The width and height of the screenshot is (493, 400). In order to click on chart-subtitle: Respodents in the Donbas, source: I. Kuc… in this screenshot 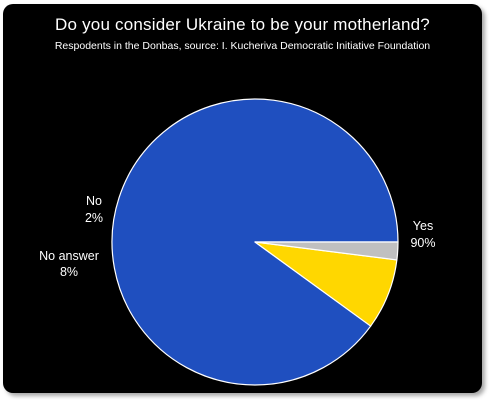, I will do `click(242, 46)`.